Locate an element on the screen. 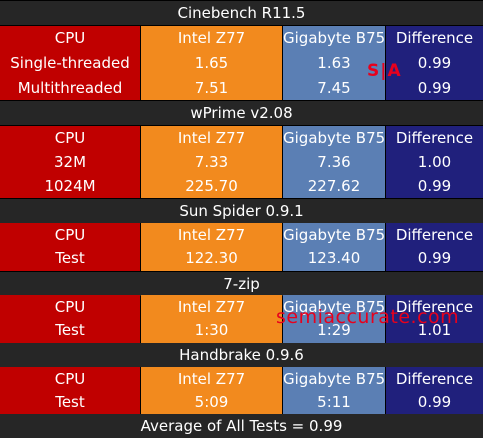  difference-column: Difference 1.00 0.99 is located at coordinates (434, 162).